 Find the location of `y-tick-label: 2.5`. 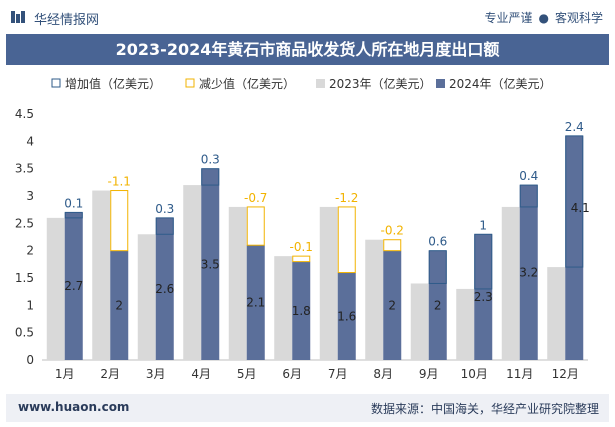

y-tick-label: 2.5 is located at coordinates (24, 223).